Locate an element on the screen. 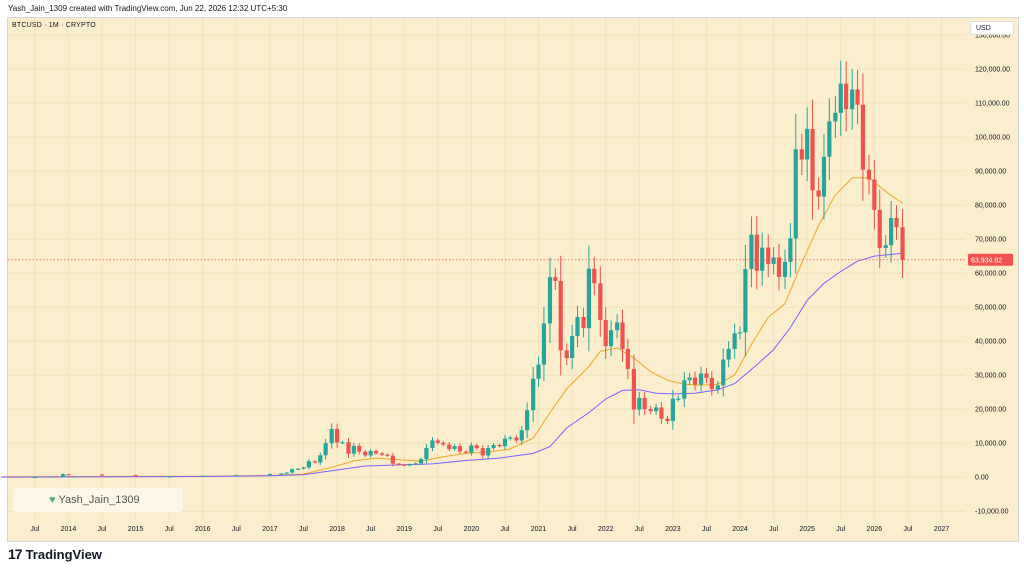 The image size is (1024, 575). heart-icon: ♥ is located at coordinates (52, 500).